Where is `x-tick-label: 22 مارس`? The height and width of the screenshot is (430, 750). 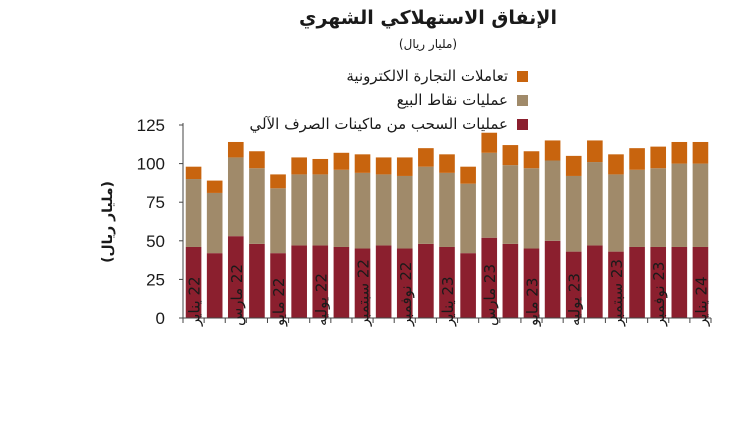
x-tick-label: 22 مارس is located at coordinates (237, 295).